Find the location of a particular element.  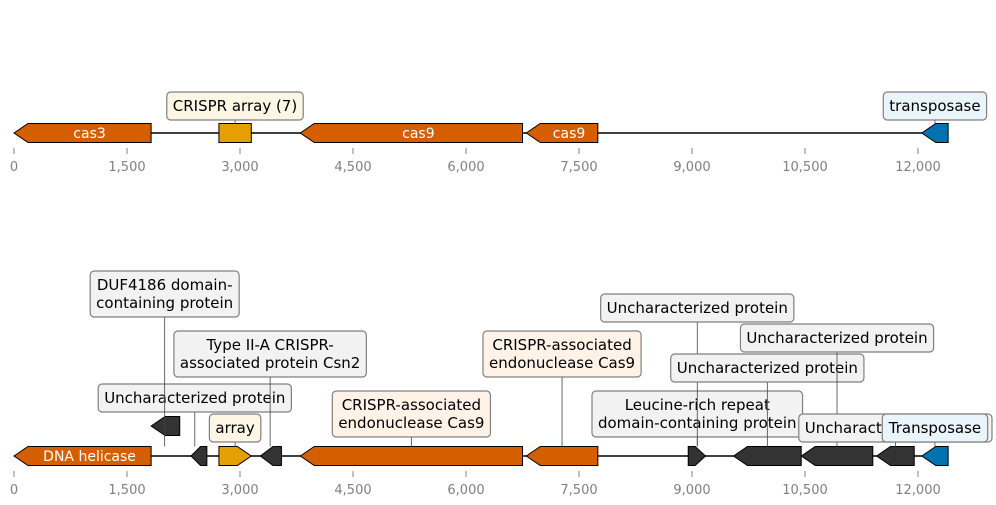

annotation-callout: Transposase is located at coordinates (935, 430).